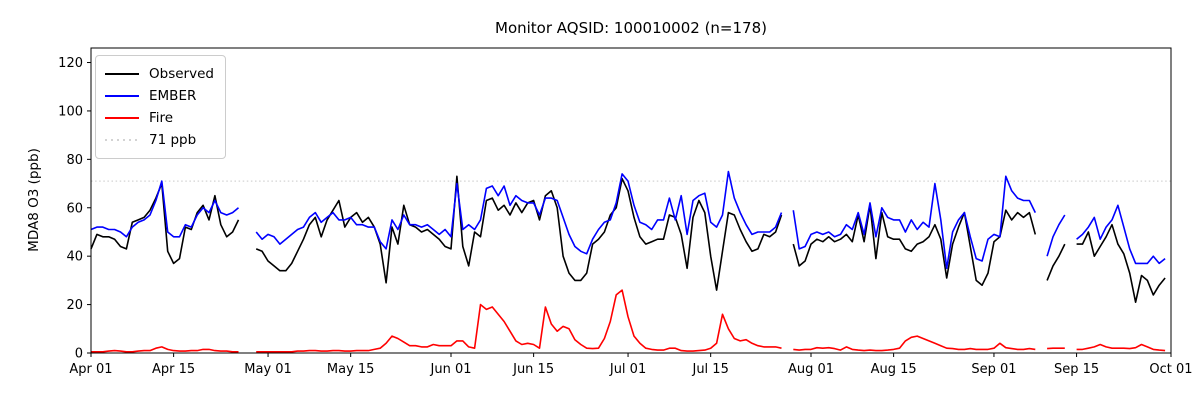 This screenshot has height=400, width=1200. Describe the element at coordinates (74, 160) in the screenshot. I see `y-tick-label: 80` at that location.